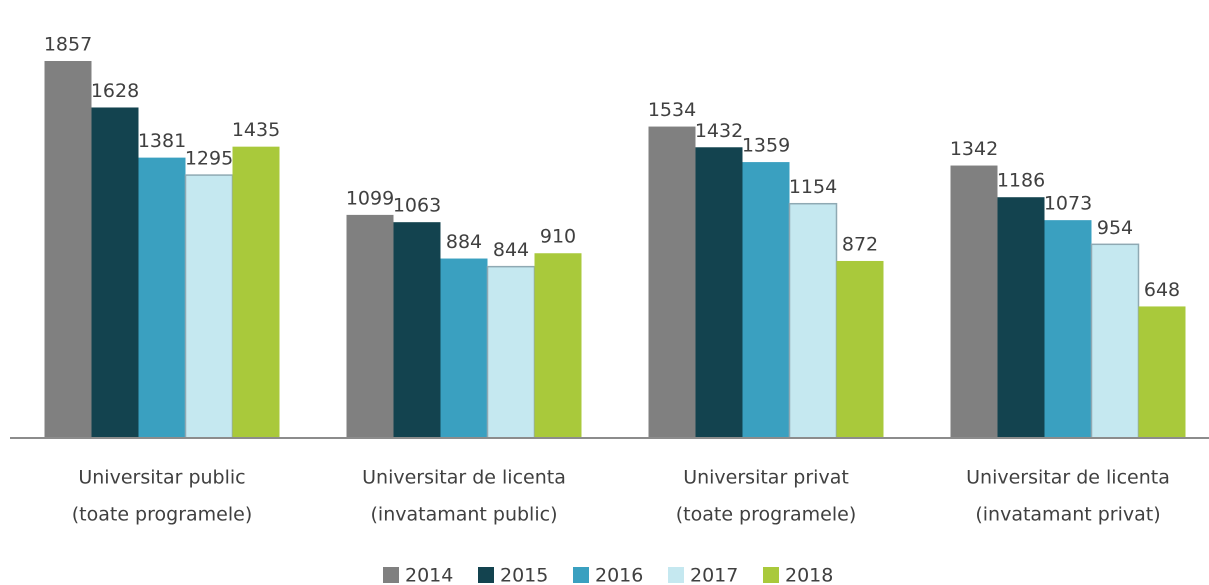 Image resolution: width=1209 pixels, height=585 pixels. I want to click on data-label: 1342, so click(974, 149).